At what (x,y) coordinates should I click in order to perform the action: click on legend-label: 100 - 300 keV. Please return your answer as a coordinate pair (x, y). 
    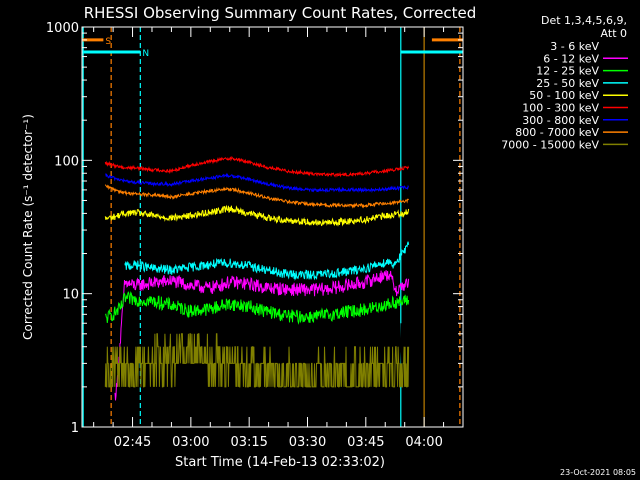
    Looking at the image, I should click on (560, 108).